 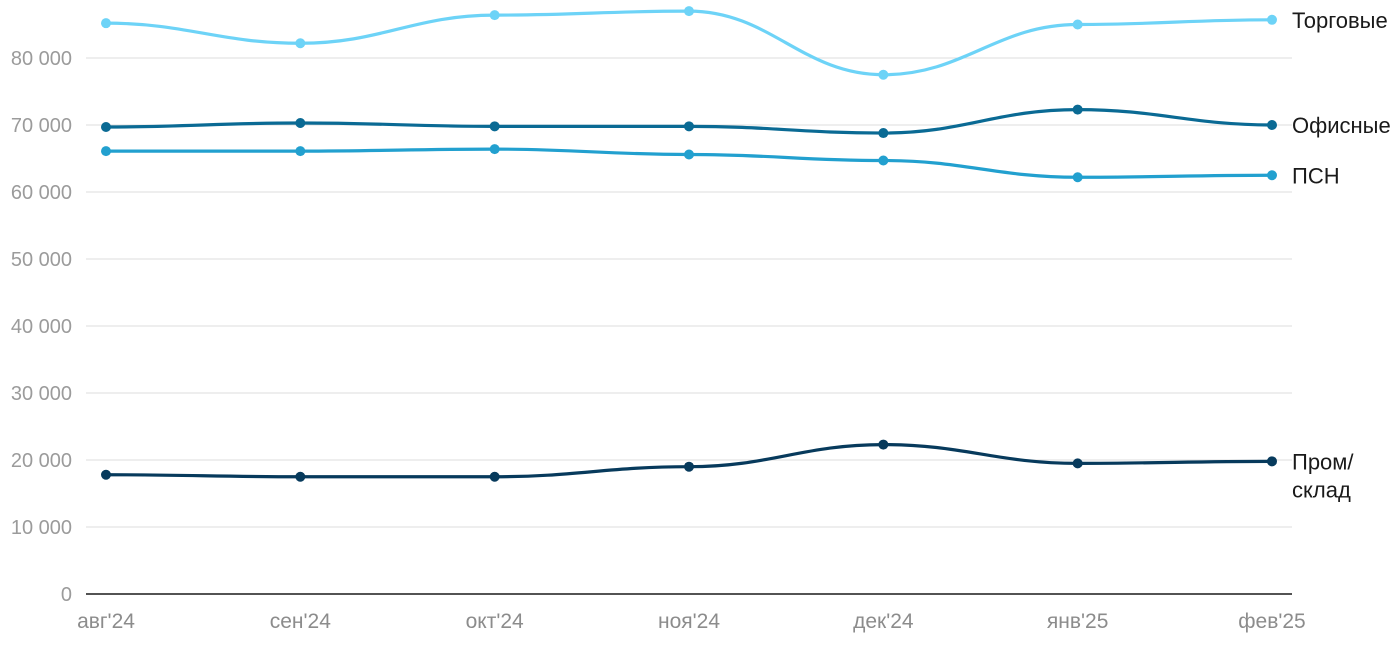 I want to click on series-label-line: Пром/, so click(x=1323, y=461).